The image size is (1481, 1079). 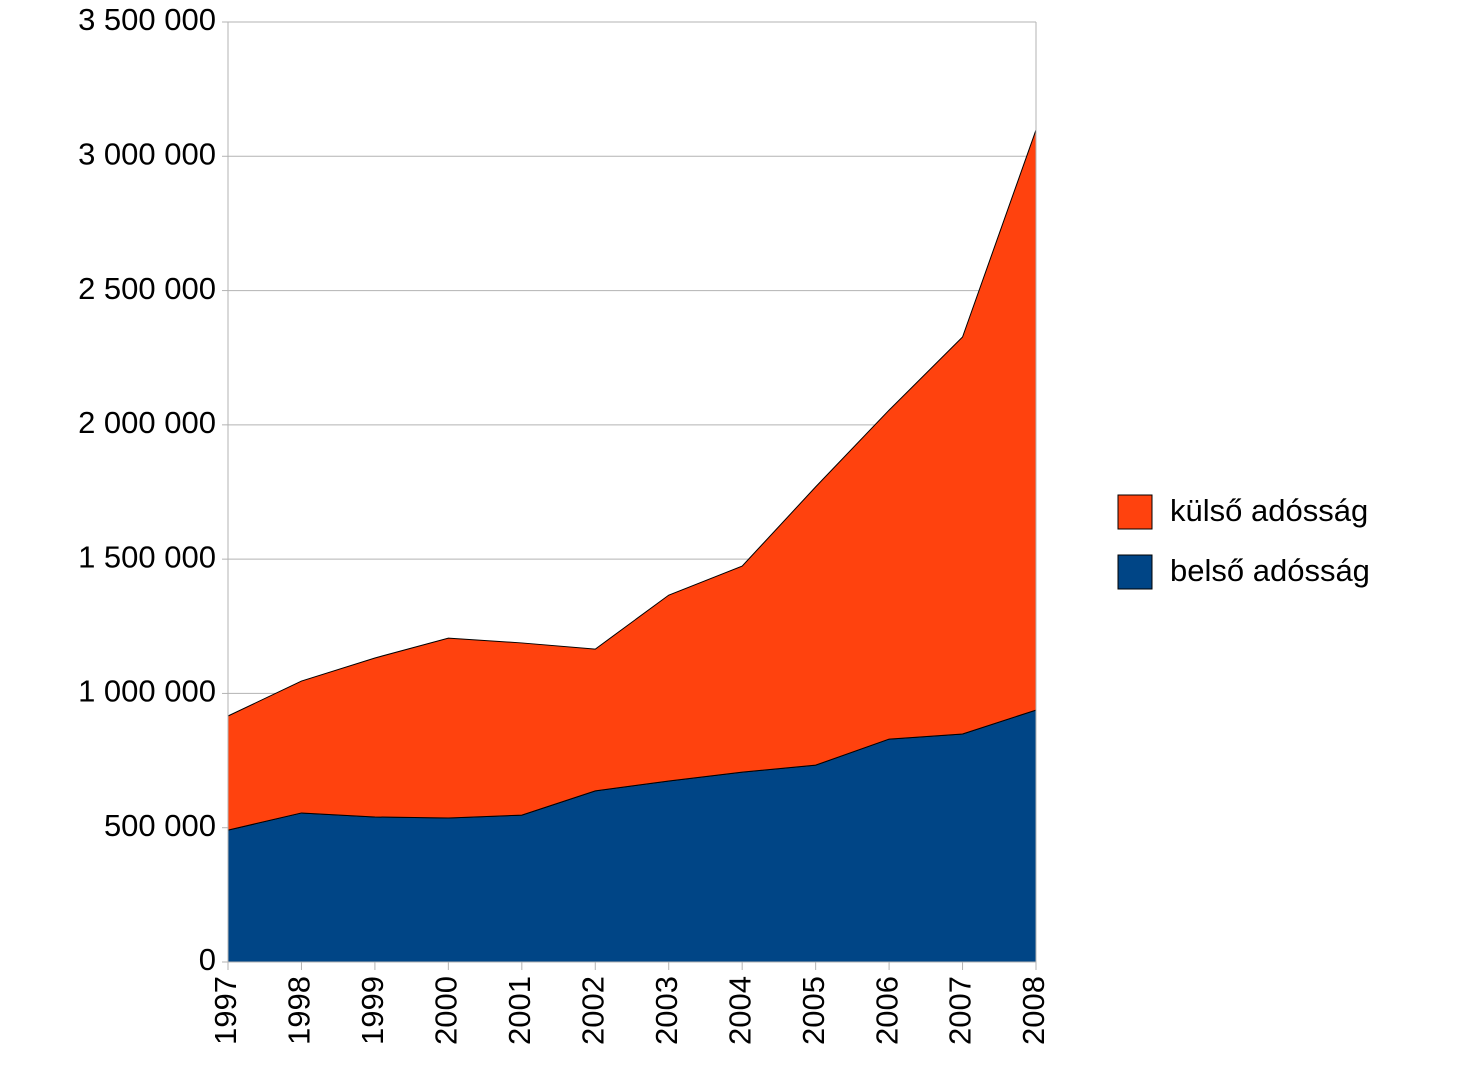 What do you see at coordinates (1270, 570) in the screenshot?
I see `legend-label: belső adósság` at bounding box center [1270, 570].